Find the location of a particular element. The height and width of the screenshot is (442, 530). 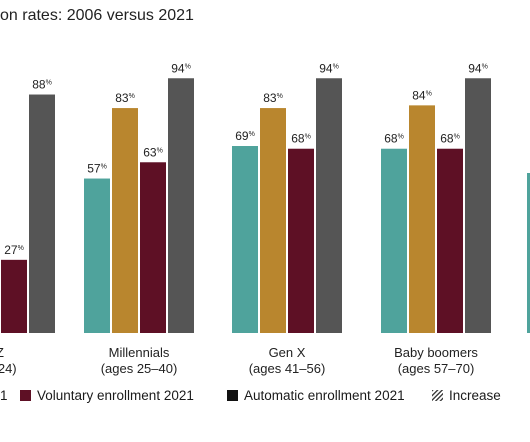

legend-label: Automatic enrollment 2021 is located at coordinates (324, 395).